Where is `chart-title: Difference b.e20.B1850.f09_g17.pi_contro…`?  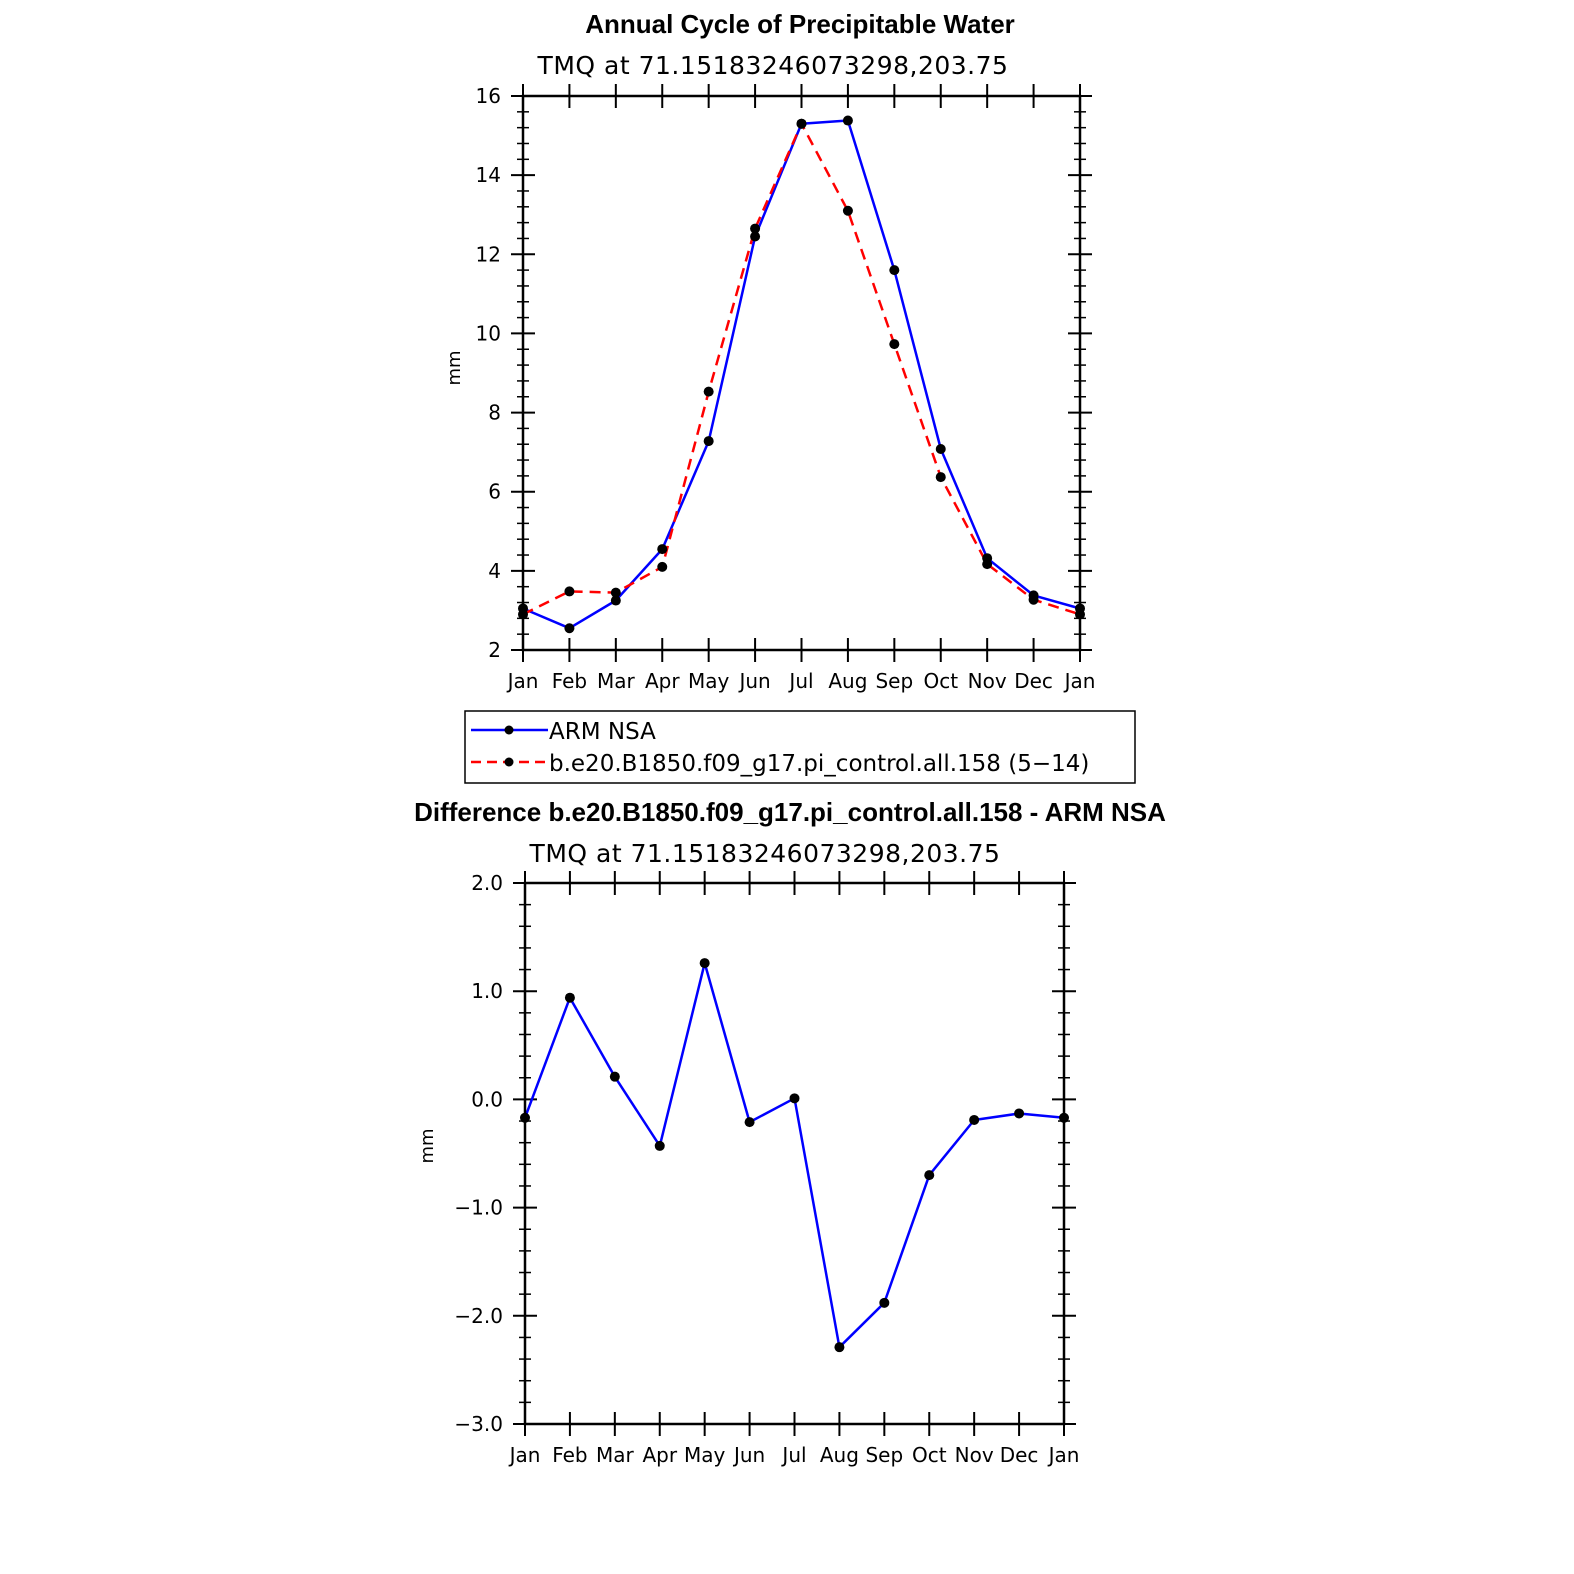 chart-title: Difference b.e20.B1850.f09_g17.pi_contro… is located at coordinates (790, 812).